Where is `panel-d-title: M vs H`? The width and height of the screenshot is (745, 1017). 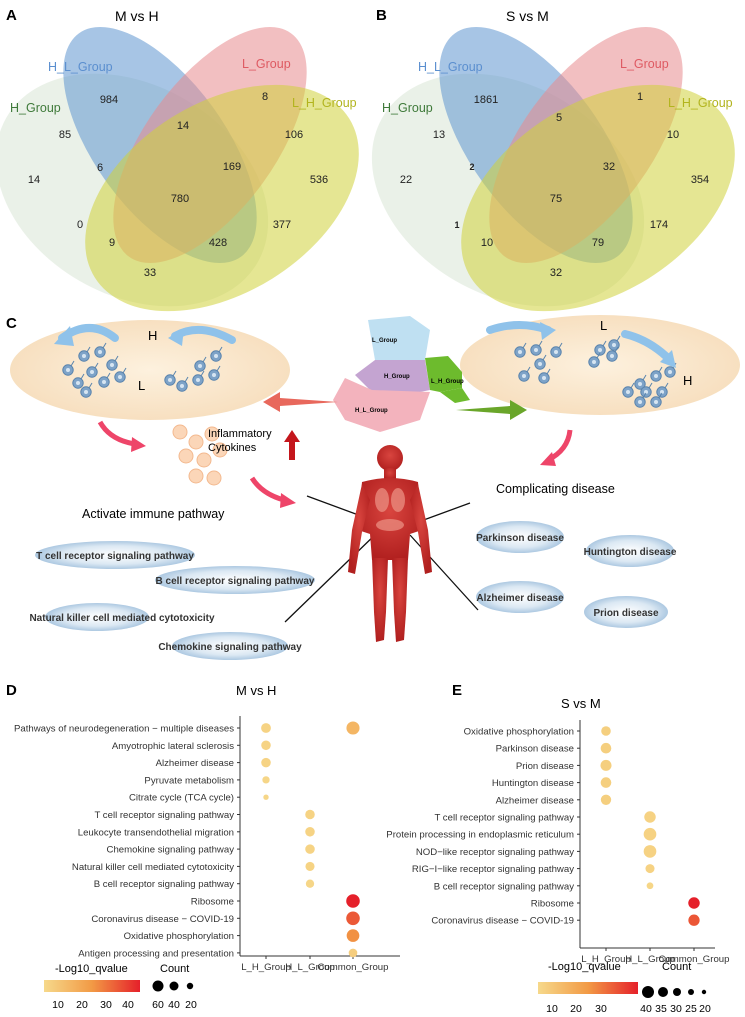
panel-d-title: M vs H is located at coordinates (256, 690).